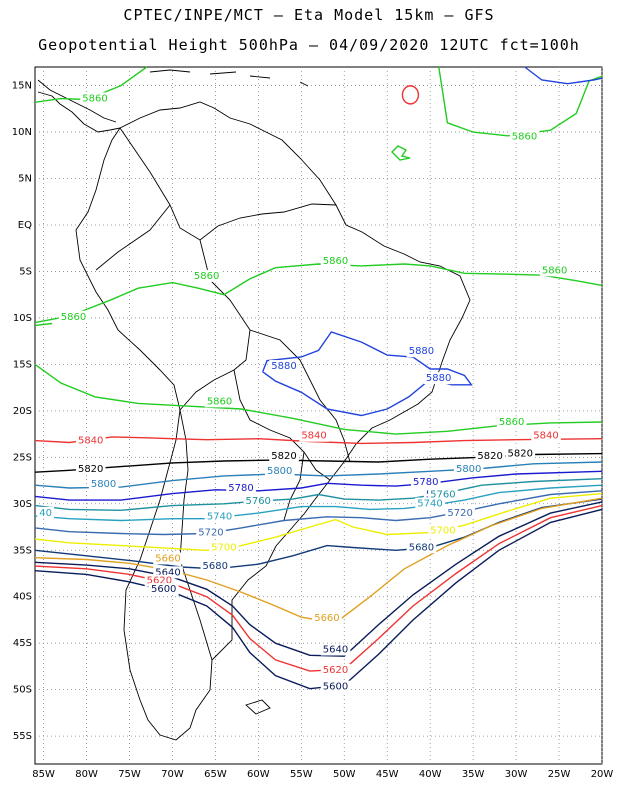  I want to click on lat-tick-label: 10N, so click(22, 132).